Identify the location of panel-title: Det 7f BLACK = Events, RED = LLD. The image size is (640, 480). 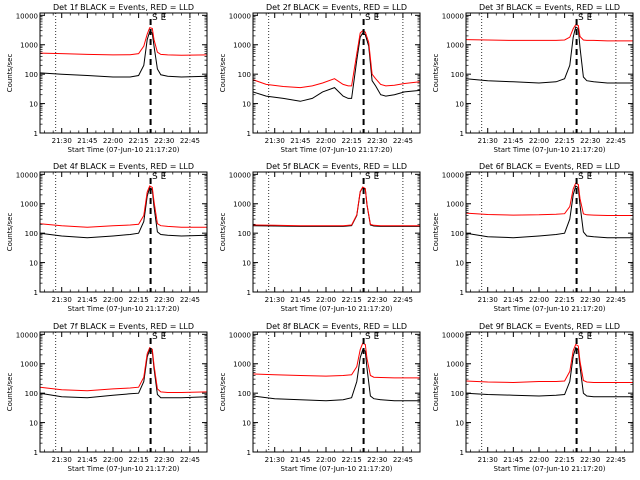
(123, 326).